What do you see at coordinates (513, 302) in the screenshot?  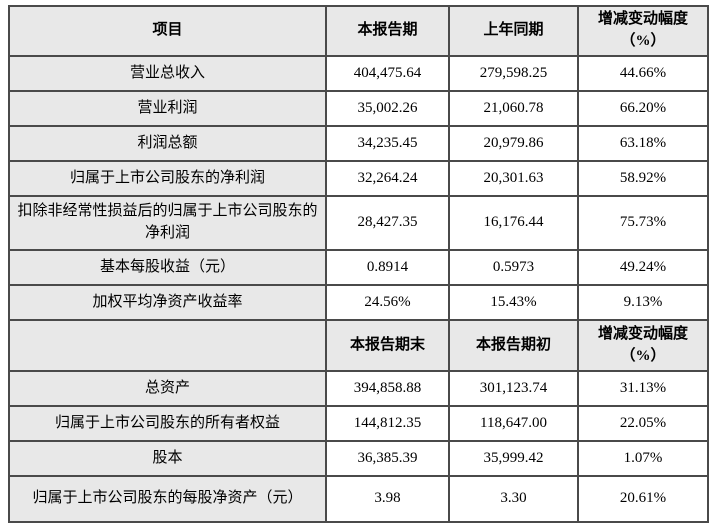 I see `prior-value-cell: 15.43%` at bounding box center [513, 302].